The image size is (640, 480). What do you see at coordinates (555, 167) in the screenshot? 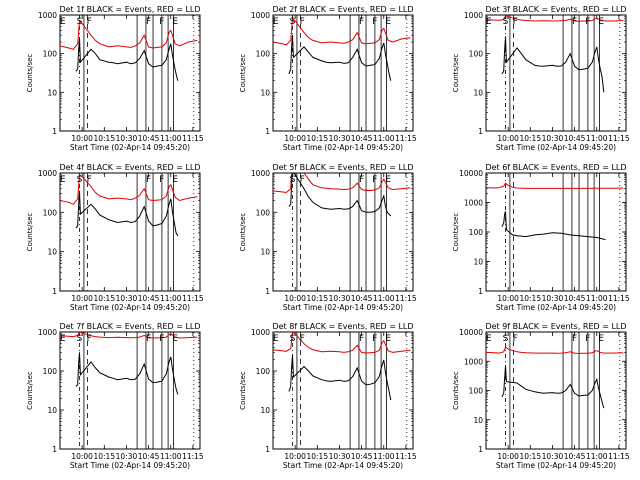
I see `chart-title: Det 6f BLACK = Events, RED = LLD` at bounding box center [555, 167].